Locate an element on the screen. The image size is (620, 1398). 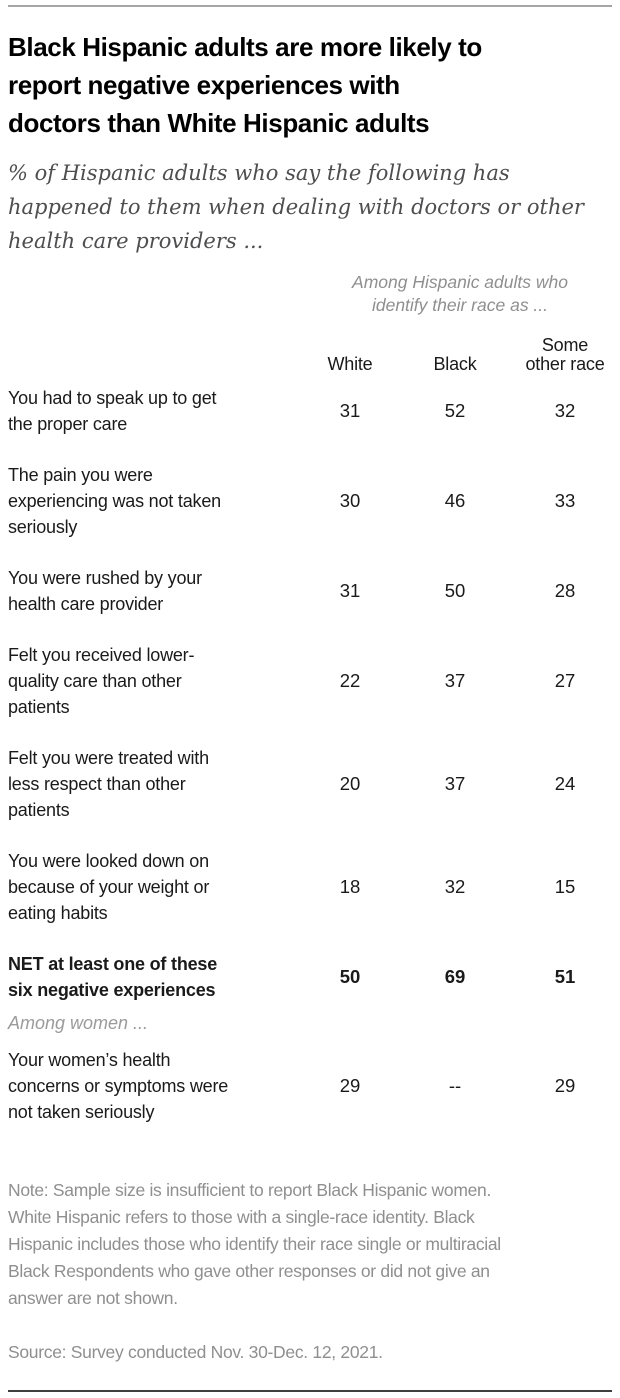
value-black: 52 is located at coordinates (455, 410).